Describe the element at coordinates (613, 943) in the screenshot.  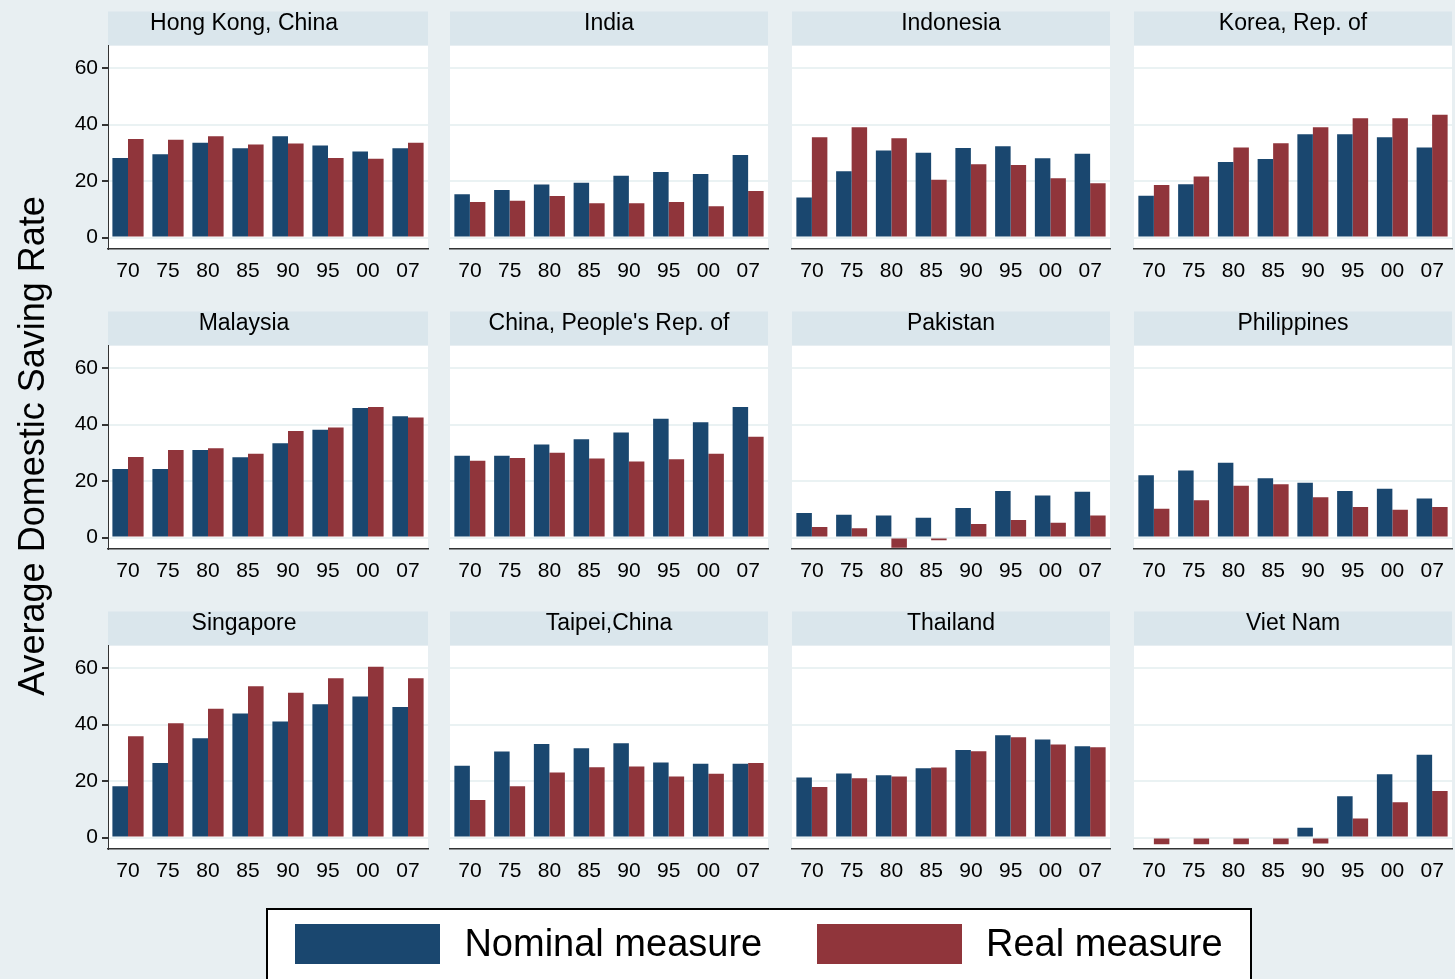
I see `legend-label: Nominal measure` at that location.